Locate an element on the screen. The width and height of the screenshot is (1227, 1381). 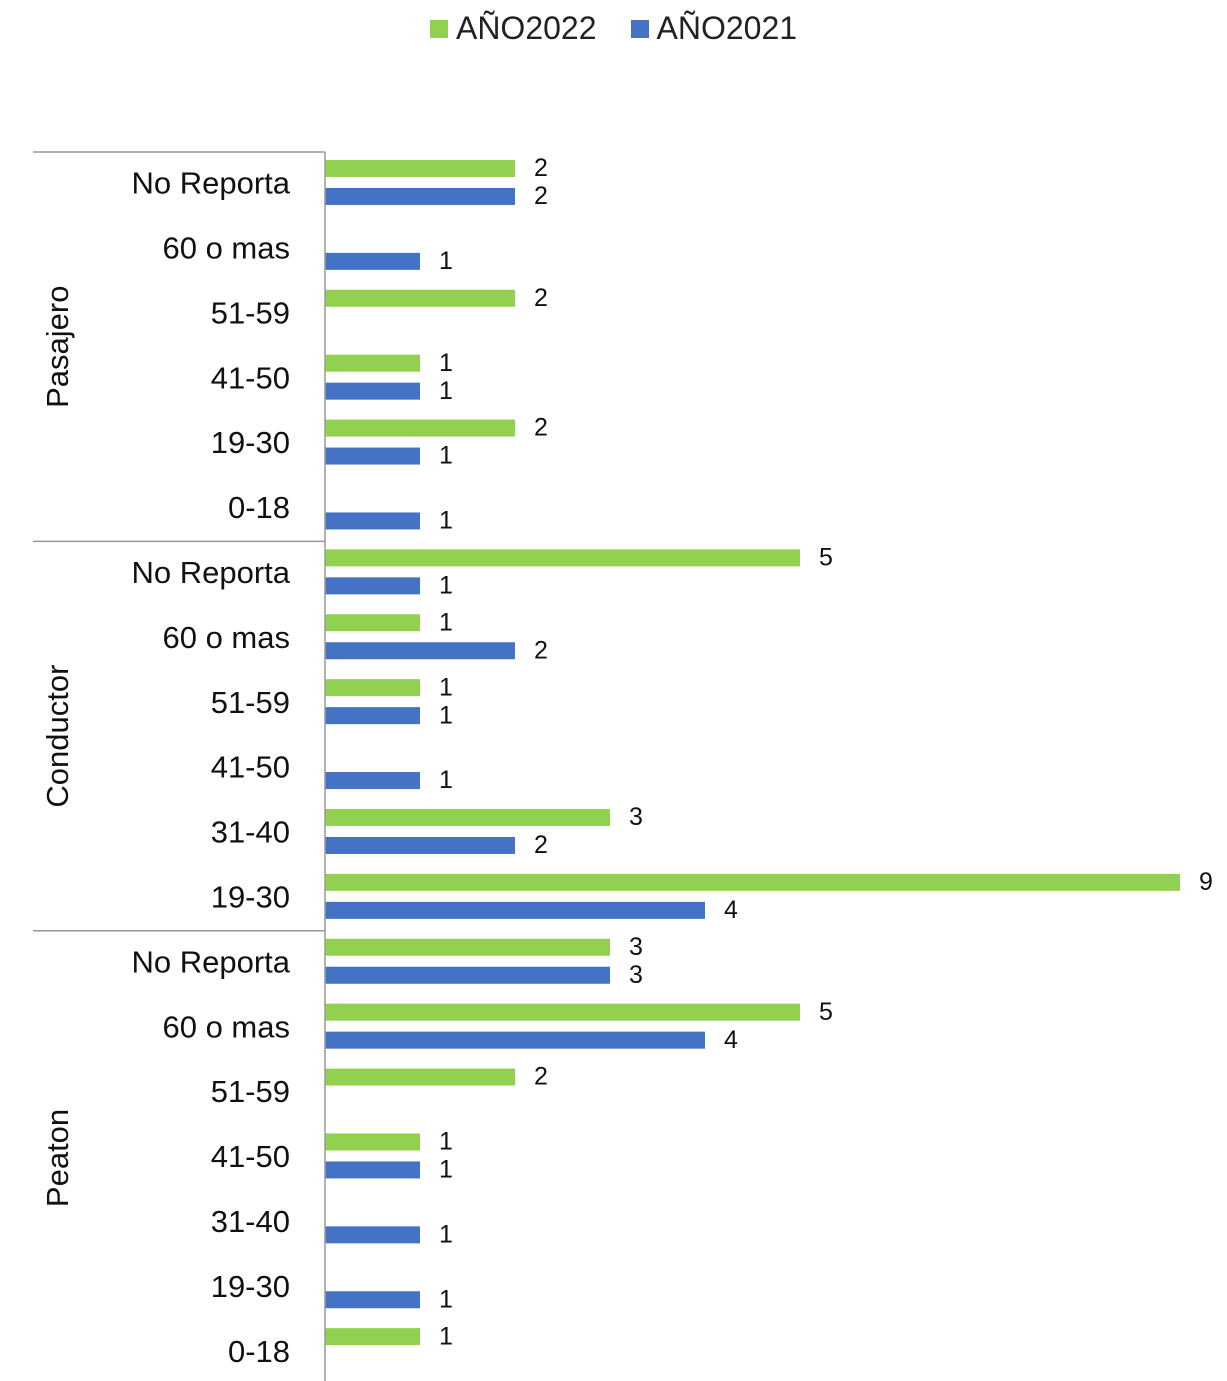
data-label-a-o2022-peaton-41-50: 1 is located at coordinates (446, 1142).